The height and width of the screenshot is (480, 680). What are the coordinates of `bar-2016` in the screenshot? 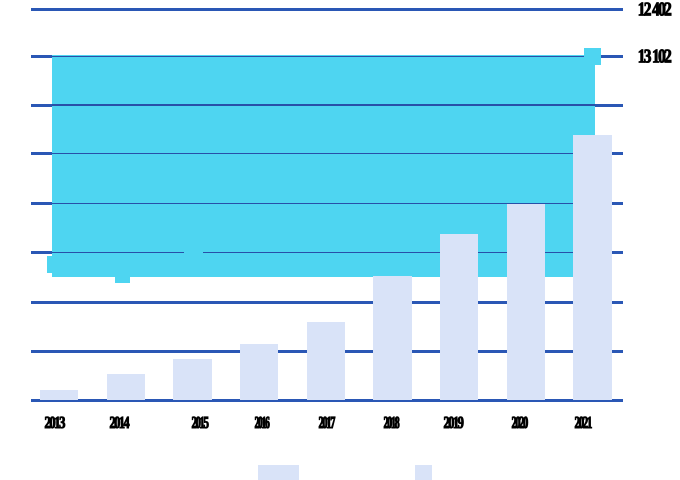 It's located at (259, 372).